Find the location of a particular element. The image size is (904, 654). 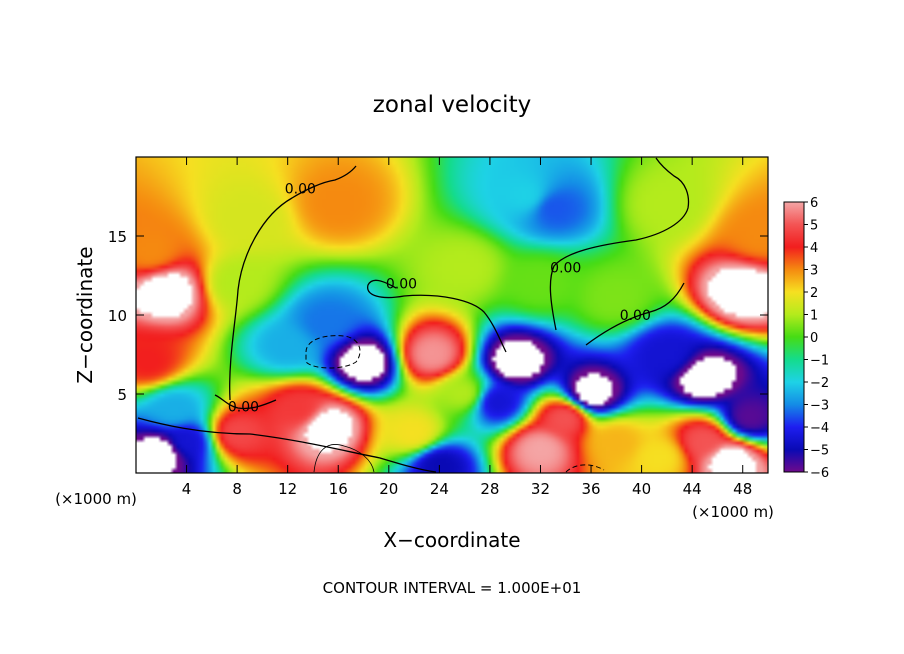

dashed-contours is located at coordinates (455, 404).